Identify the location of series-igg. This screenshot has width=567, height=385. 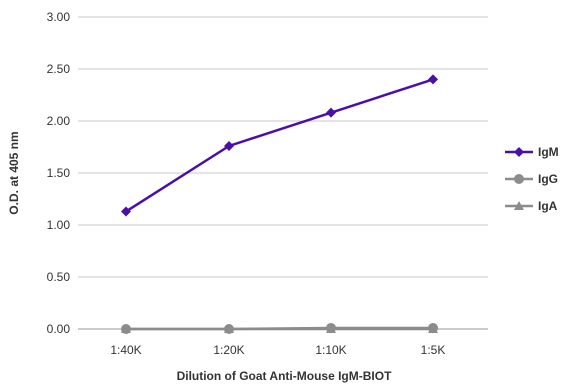
(279, 328).